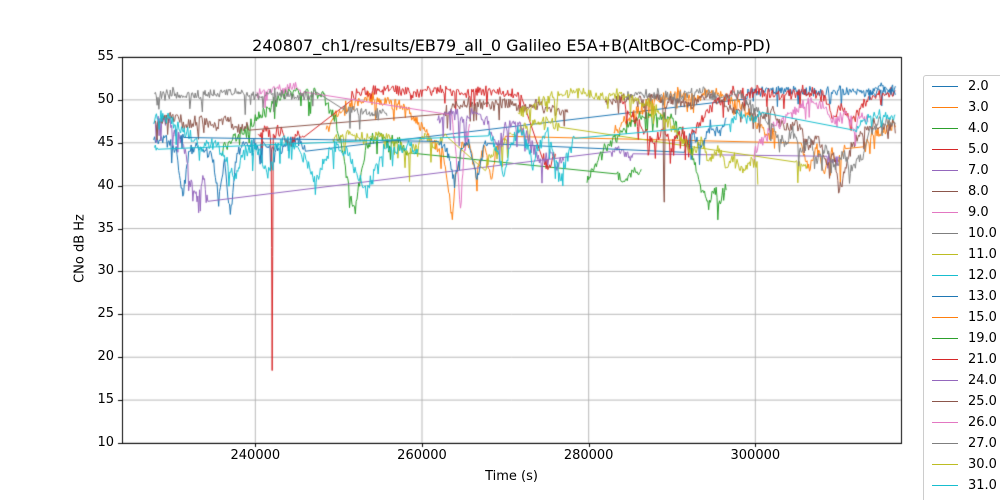 The height and width of the screenshot is (500, 1000). I want to click on legend-label: 15.0, so click(982, 317).